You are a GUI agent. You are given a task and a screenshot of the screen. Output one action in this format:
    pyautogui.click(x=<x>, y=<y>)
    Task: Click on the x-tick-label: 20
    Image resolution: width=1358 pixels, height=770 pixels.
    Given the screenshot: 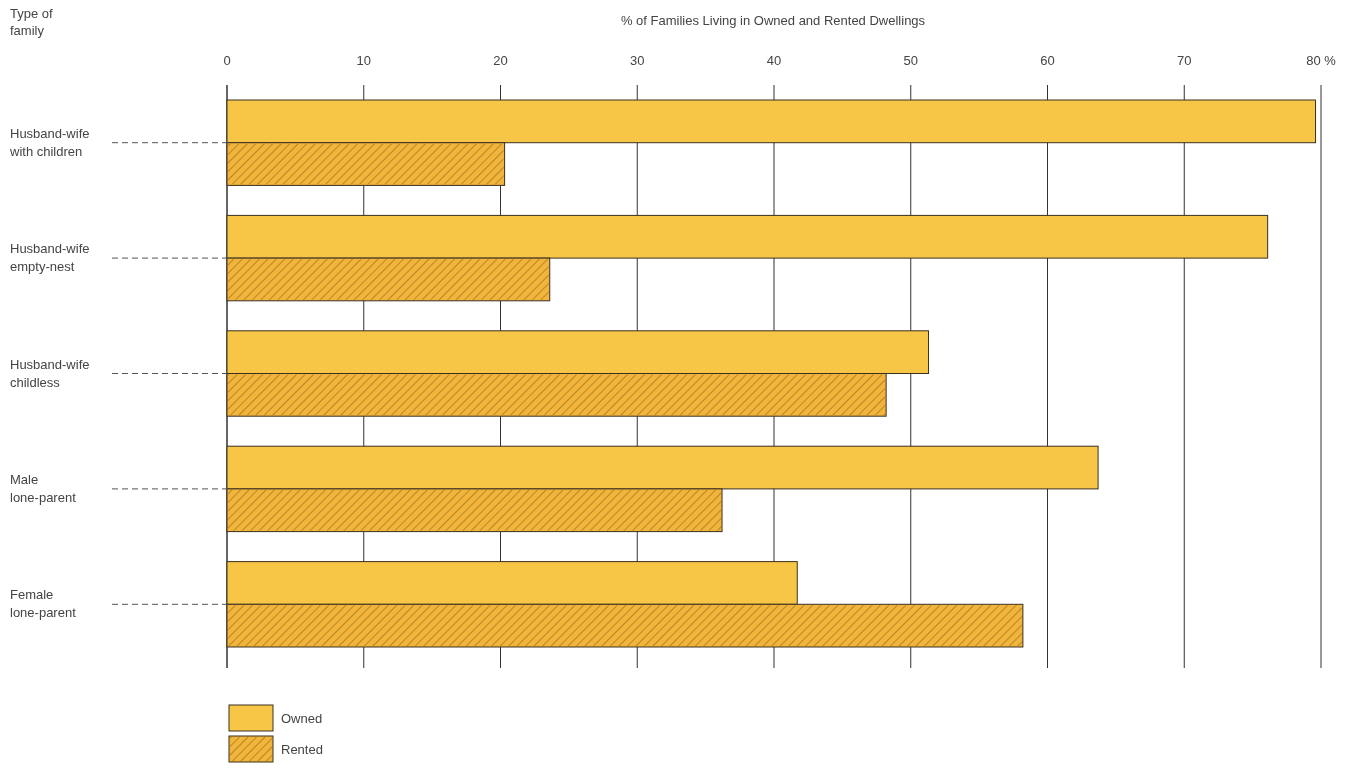 What is the action you would take?
    pyautogui.click(x=500, y=60)
    